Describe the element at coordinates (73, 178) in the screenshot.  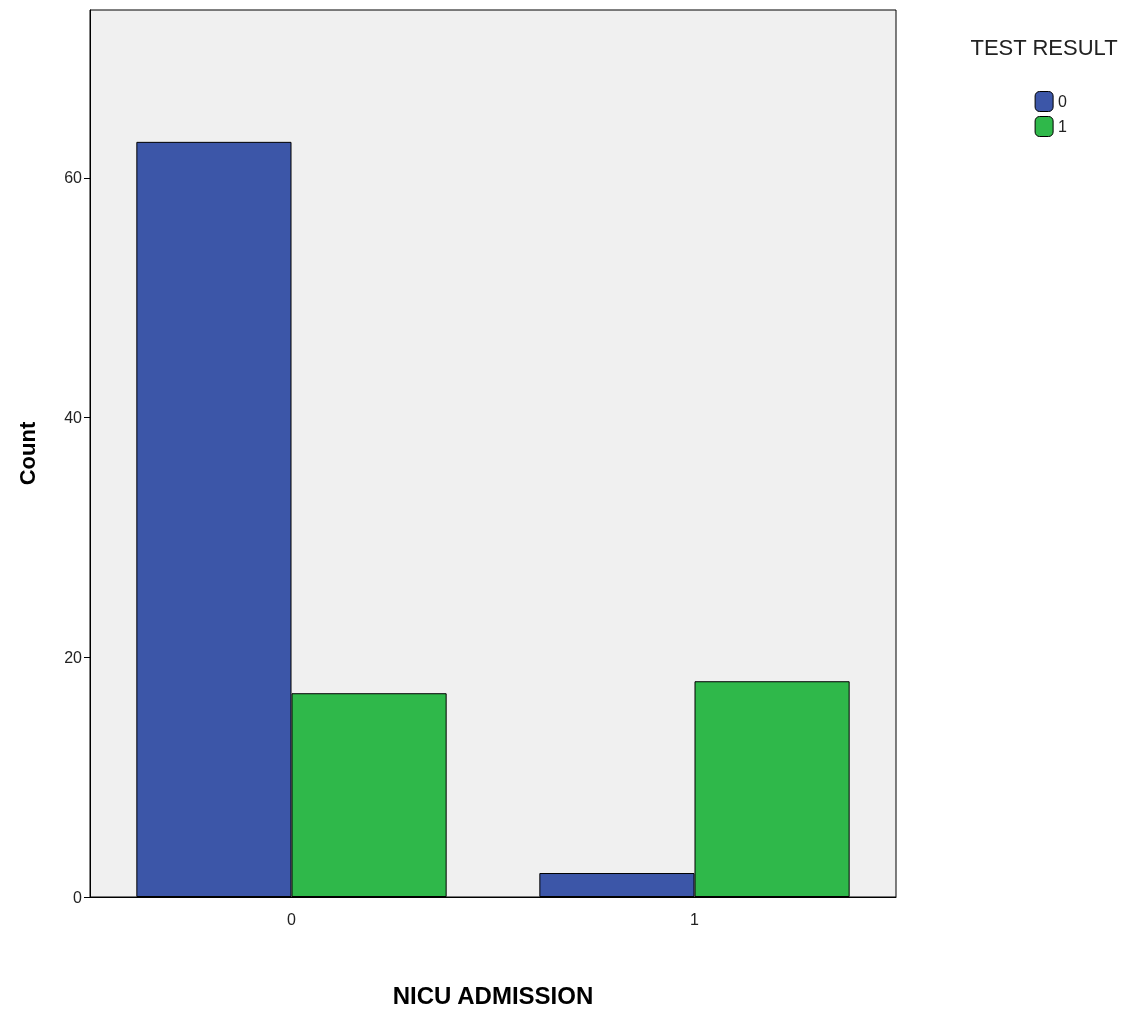
I see `y-tick-label: 60` at that location.